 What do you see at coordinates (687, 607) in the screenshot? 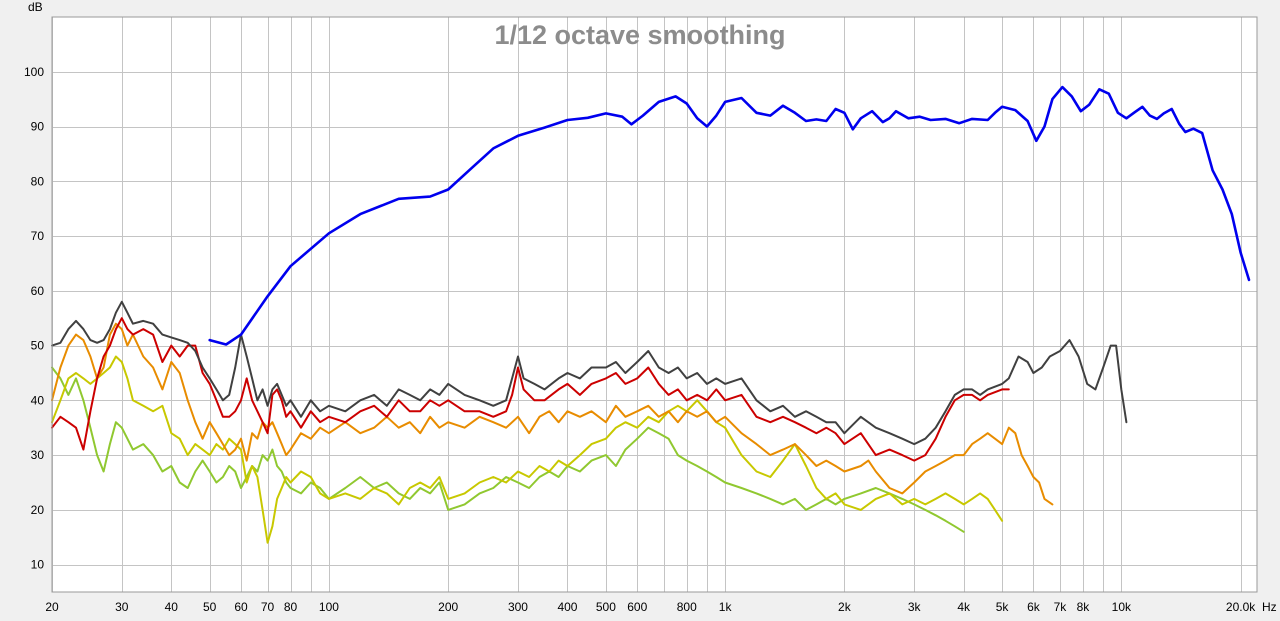
I see `x-tick-label: 800` at bounding box center [687, 607].